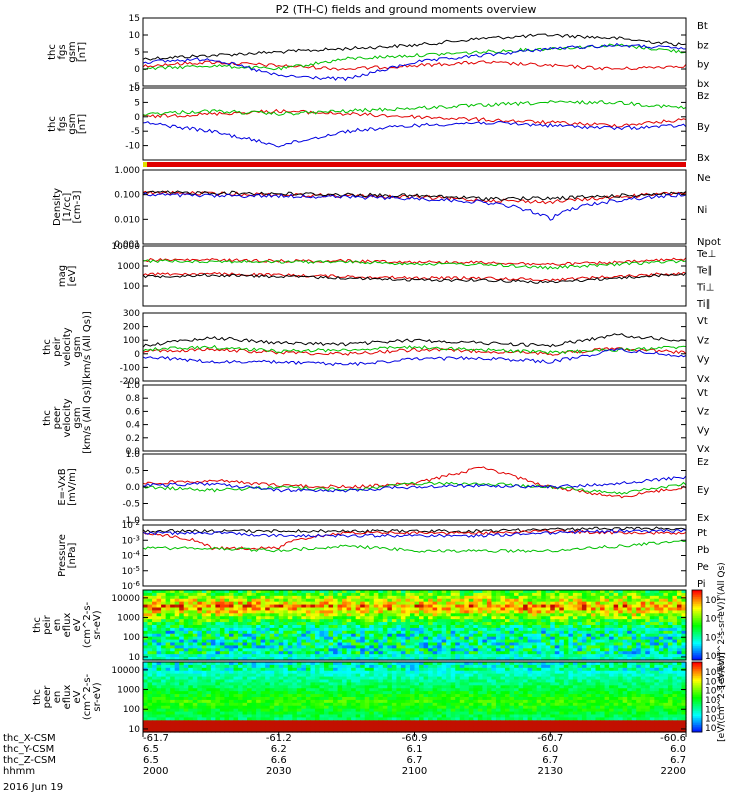  I want to click on y-tick-label: 0.2, so click(133, 439).